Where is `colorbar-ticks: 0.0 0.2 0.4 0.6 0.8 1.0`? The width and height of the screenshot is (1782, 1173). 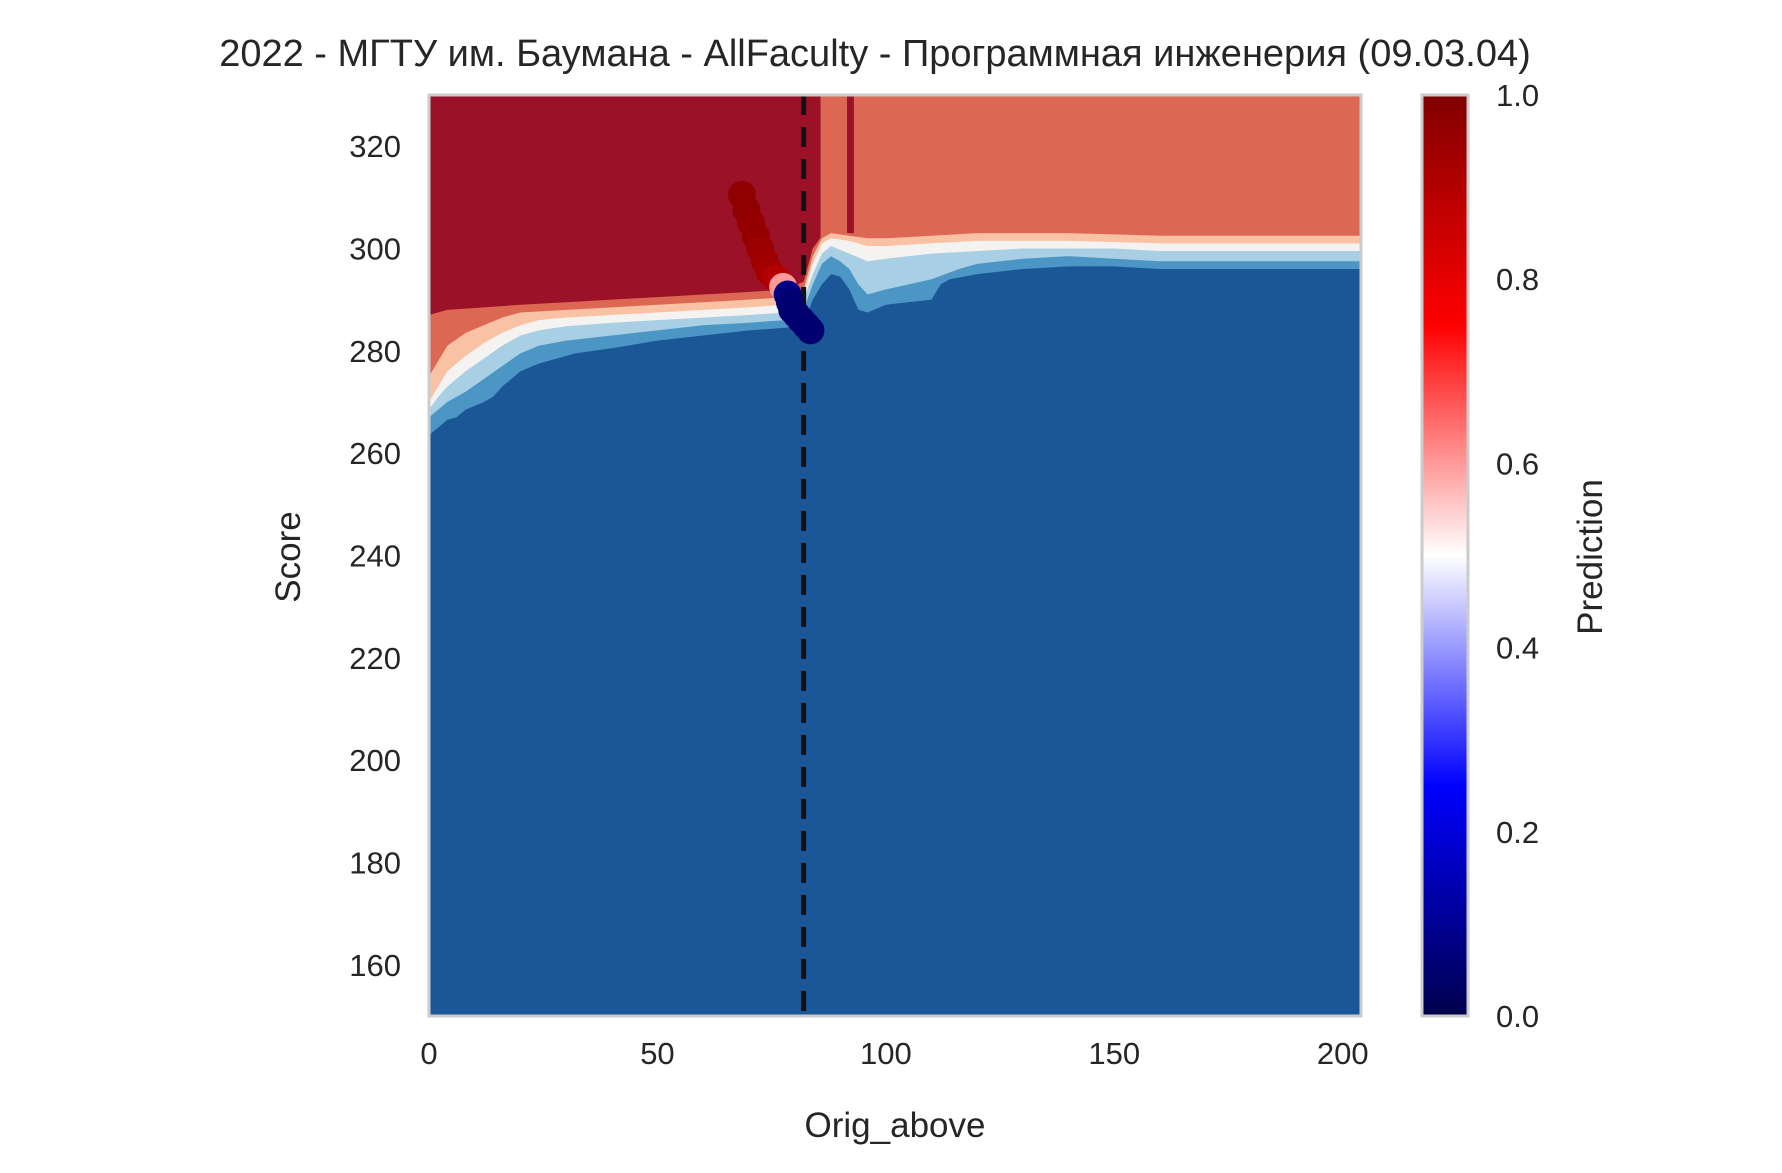
colorbar-ticks: 0.0 0.2 0.4 0.6 0.8 1.0 is located at coordinates (1517, 556).